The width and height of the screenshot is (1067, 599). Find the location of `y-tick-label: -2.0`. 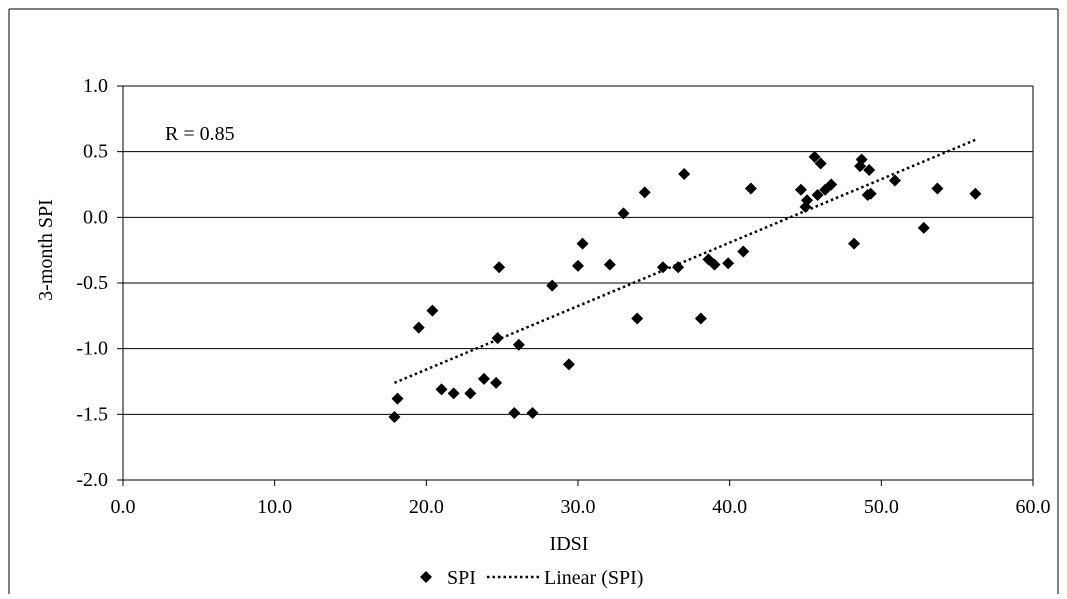

y-tick-label: -2.0 is located at coordinates (92, 480).